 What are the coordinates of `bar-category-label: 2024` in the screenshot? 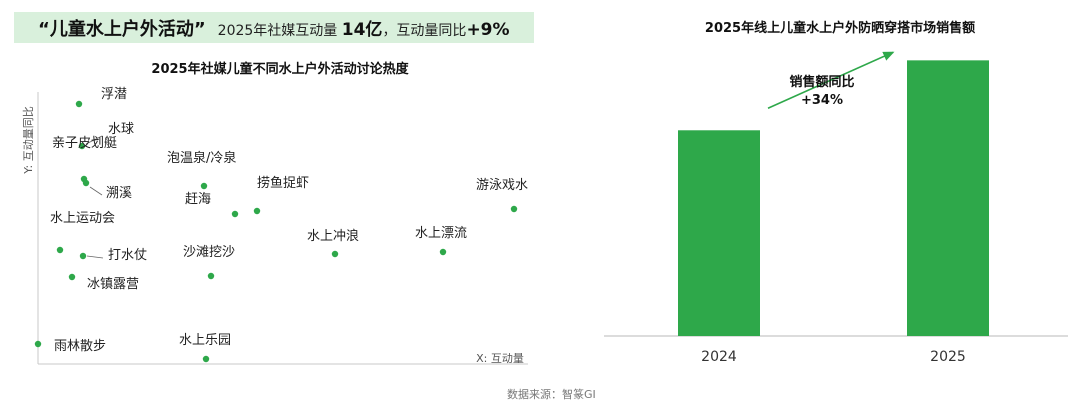 It's located at (719, 357).